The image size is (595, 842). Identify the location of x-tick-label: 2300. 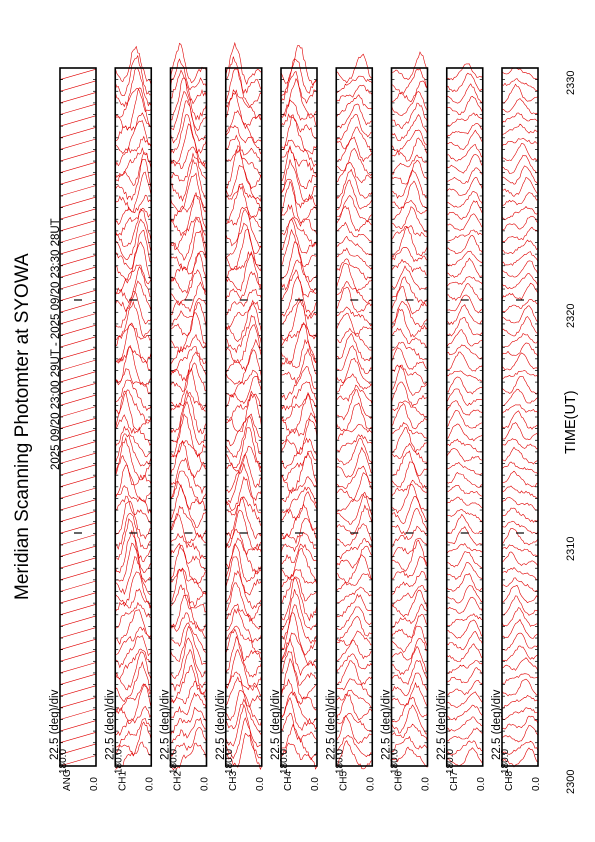
(571, 781).